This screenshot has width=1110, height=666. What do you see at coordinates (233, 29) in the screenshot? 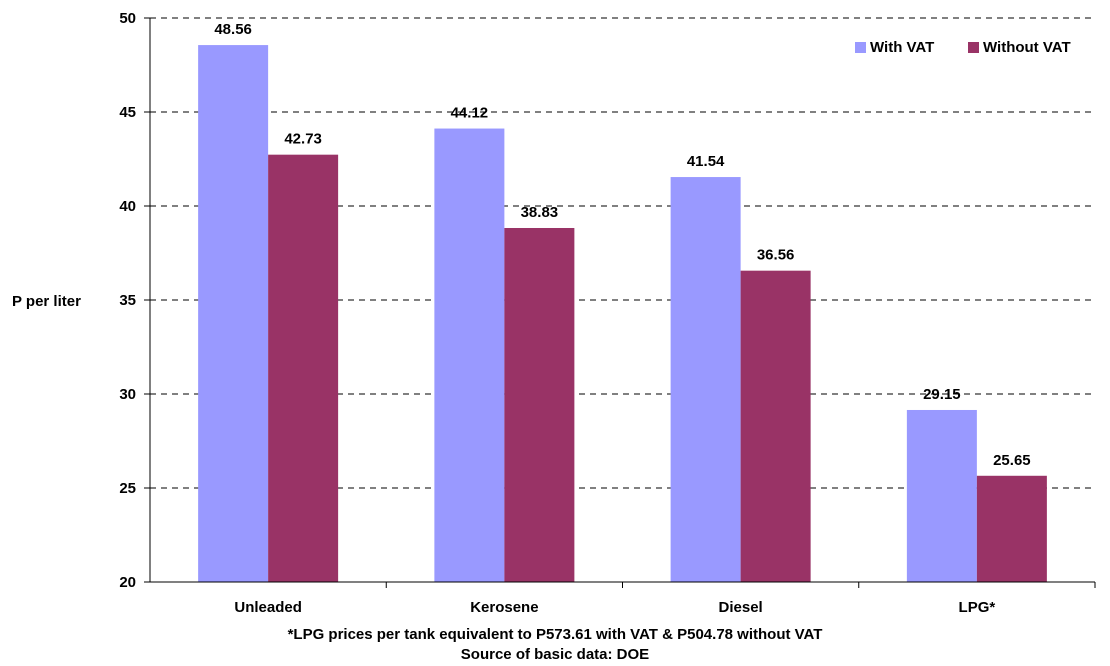
I see `data-label: 48.56` at bounding box center [233, 29].